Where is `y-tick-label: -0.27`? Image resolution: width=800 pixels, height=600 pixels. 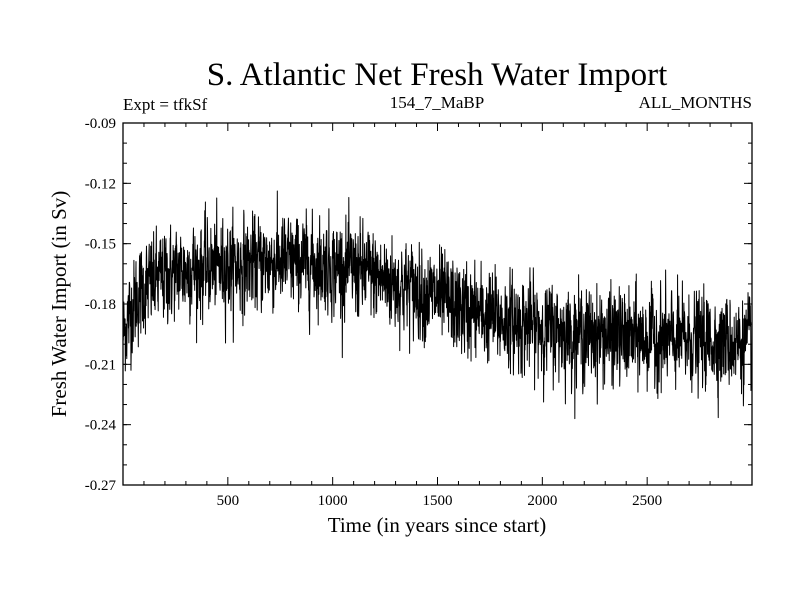 y-tick-label: -0.27 is located at coordinates (101, 486).